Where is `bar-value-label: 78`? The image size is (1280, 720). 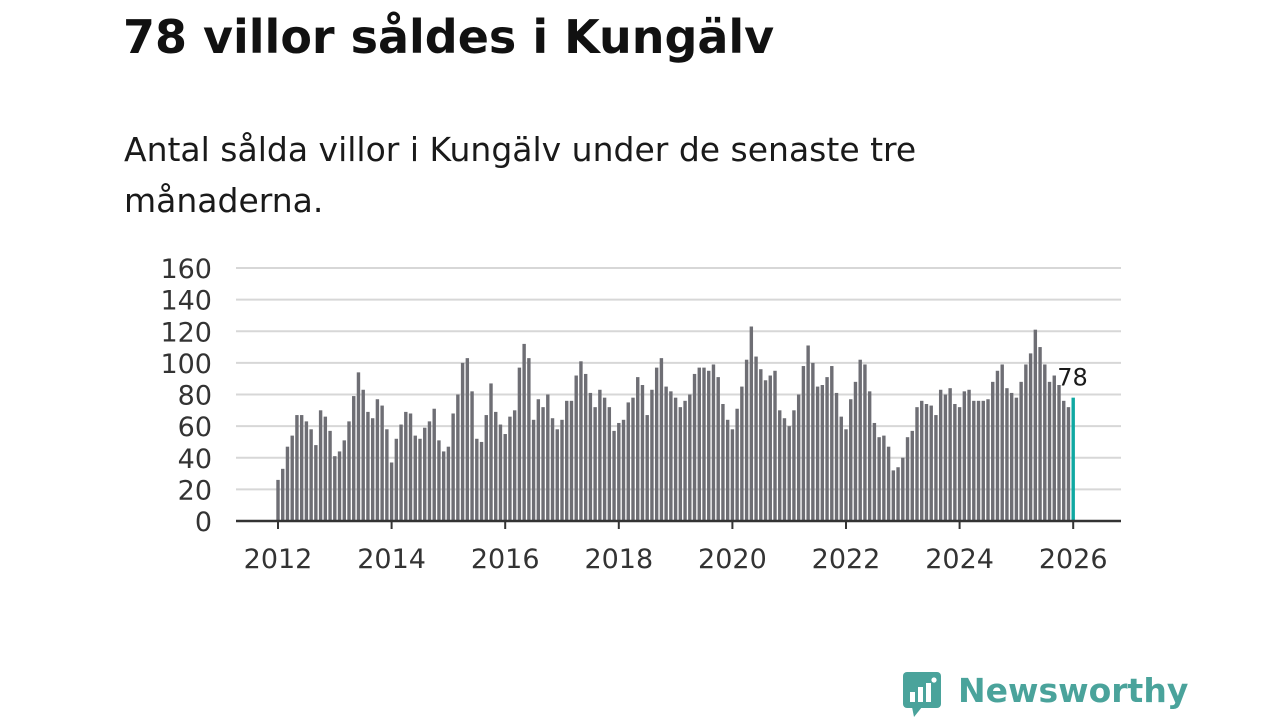
bar-value-label: 78 is located at coordinates (1072, 378).